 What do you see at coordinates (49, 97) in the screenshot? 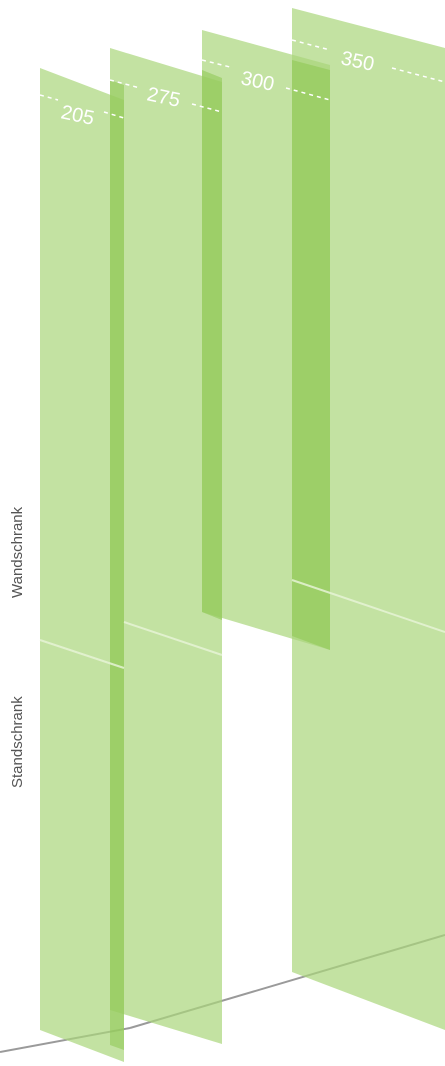
I see `dim-line-205-left` at bounding box center [49, 97].